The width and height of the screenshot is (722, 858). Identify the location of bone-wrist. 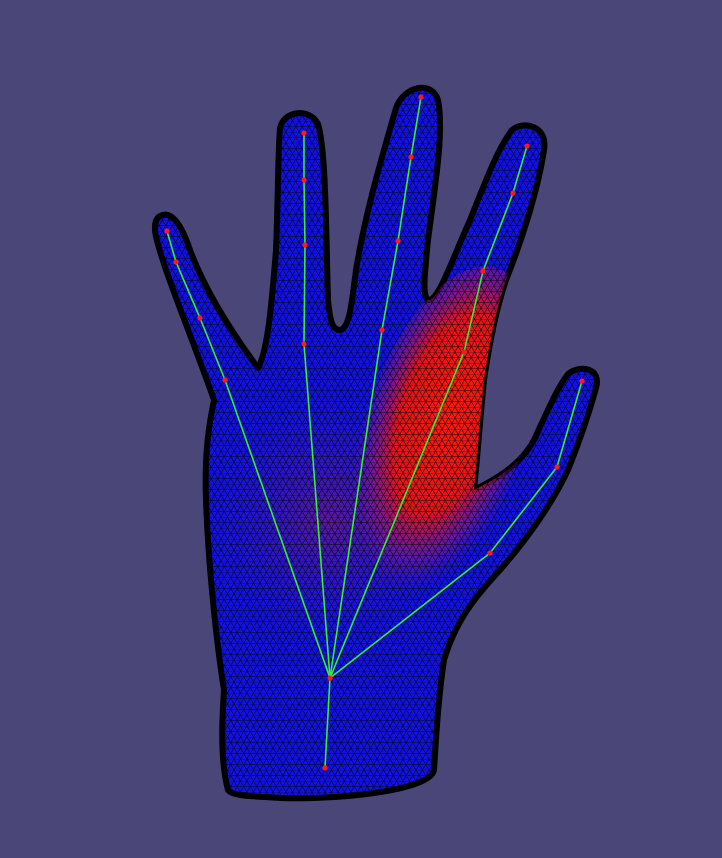
(327, 723).